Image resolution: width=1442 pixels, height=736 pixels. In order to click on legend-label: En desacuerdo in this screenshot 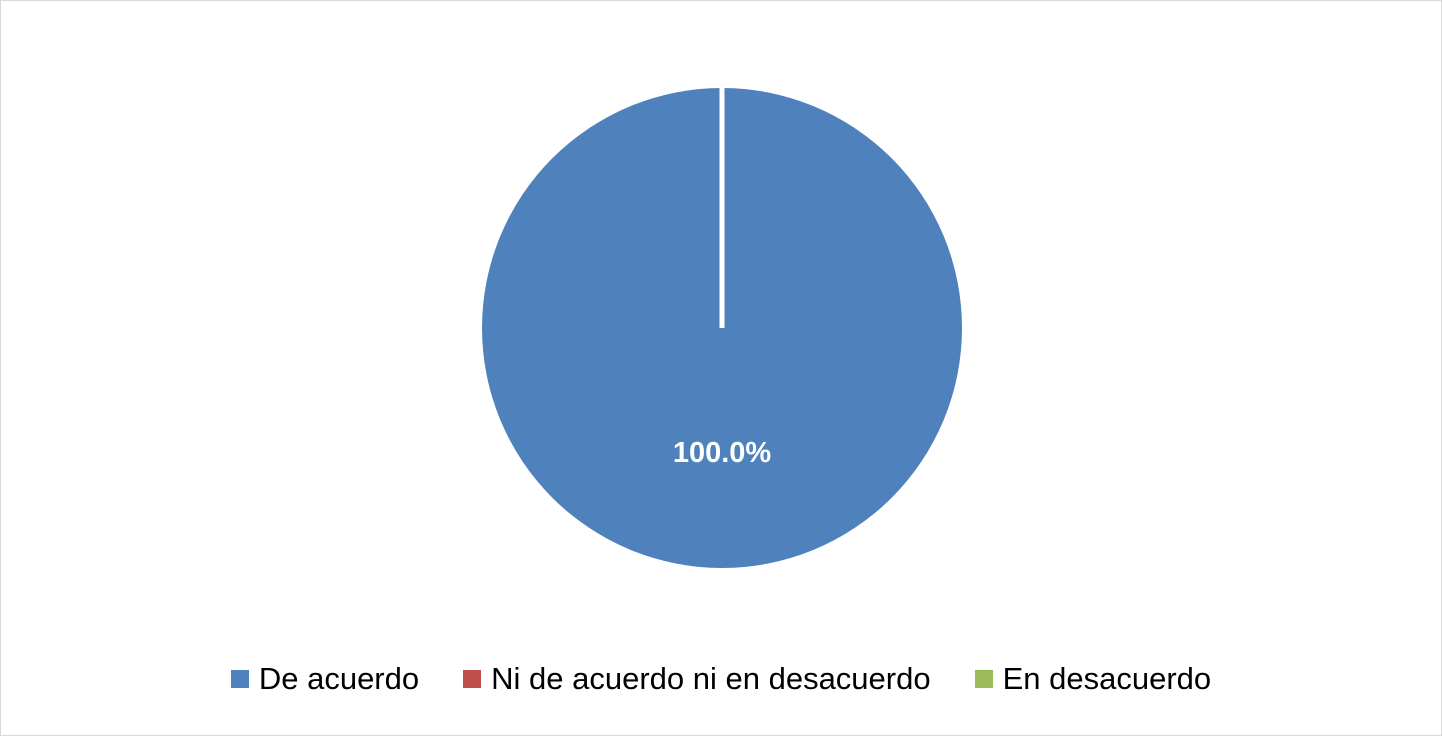, I will do `click(1107, 678)`.